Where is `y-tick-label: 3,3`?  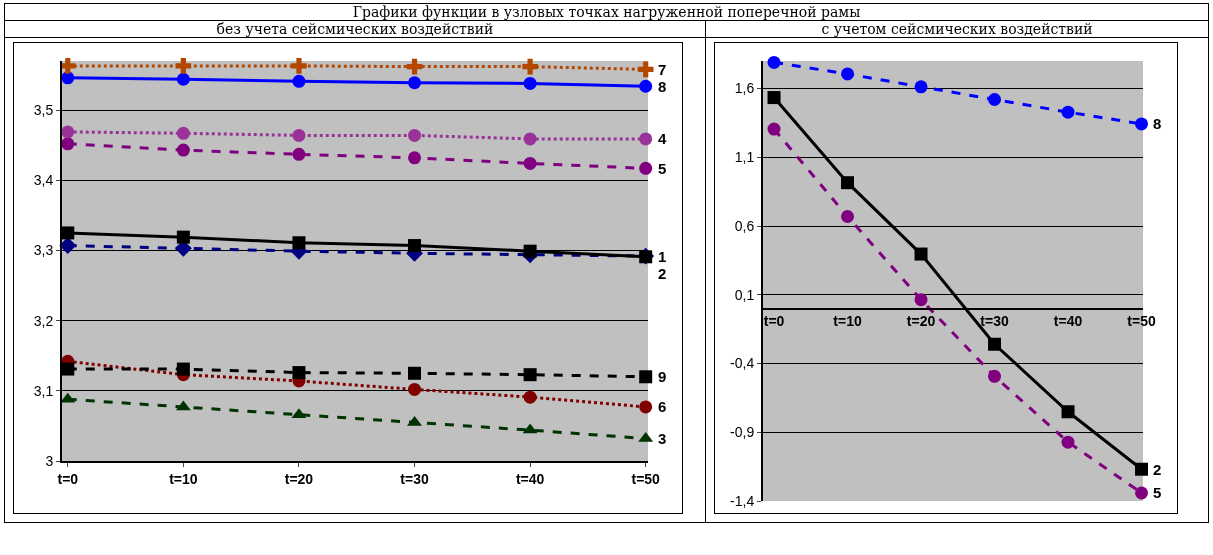
y-tick-label: 3,3 is located at coordinates (43, 250).